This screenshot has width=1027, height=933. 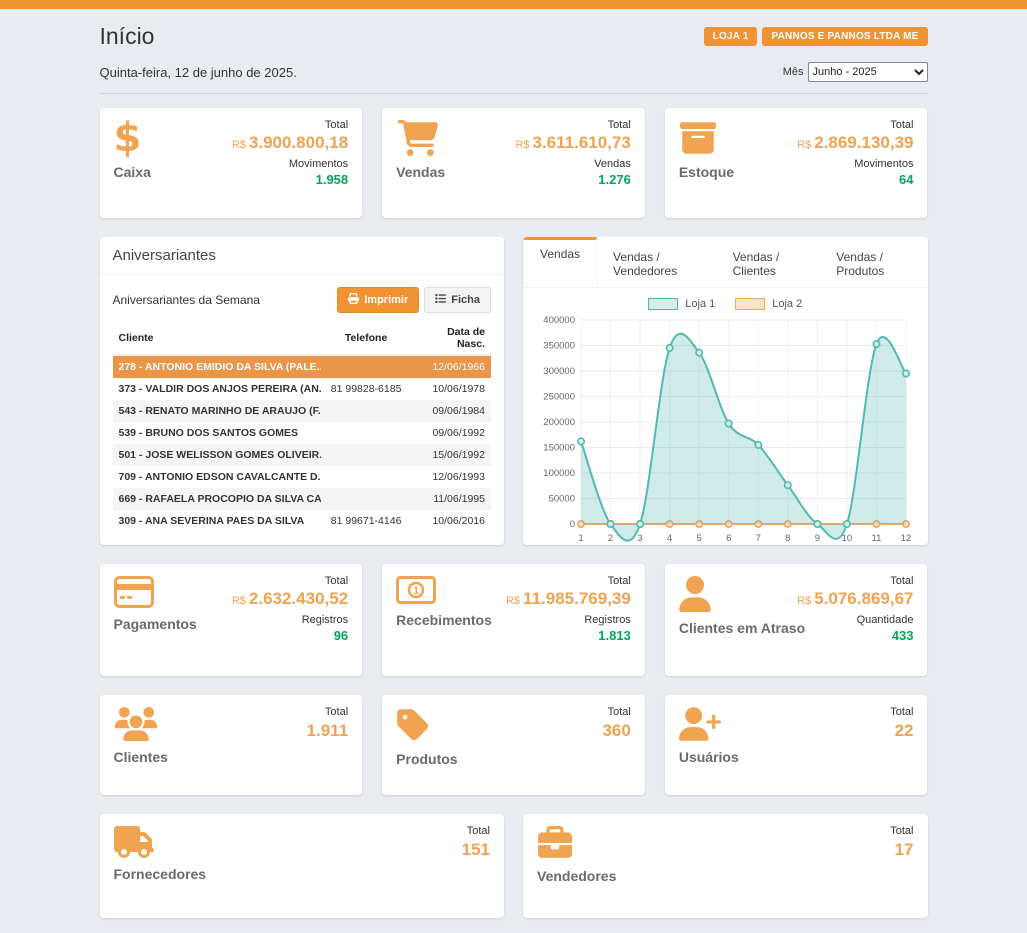 What do you see at coordinates (216, 339) in the screenshot?
I see `column-header-cliente: Cliente` at bounding box center [216, 339].